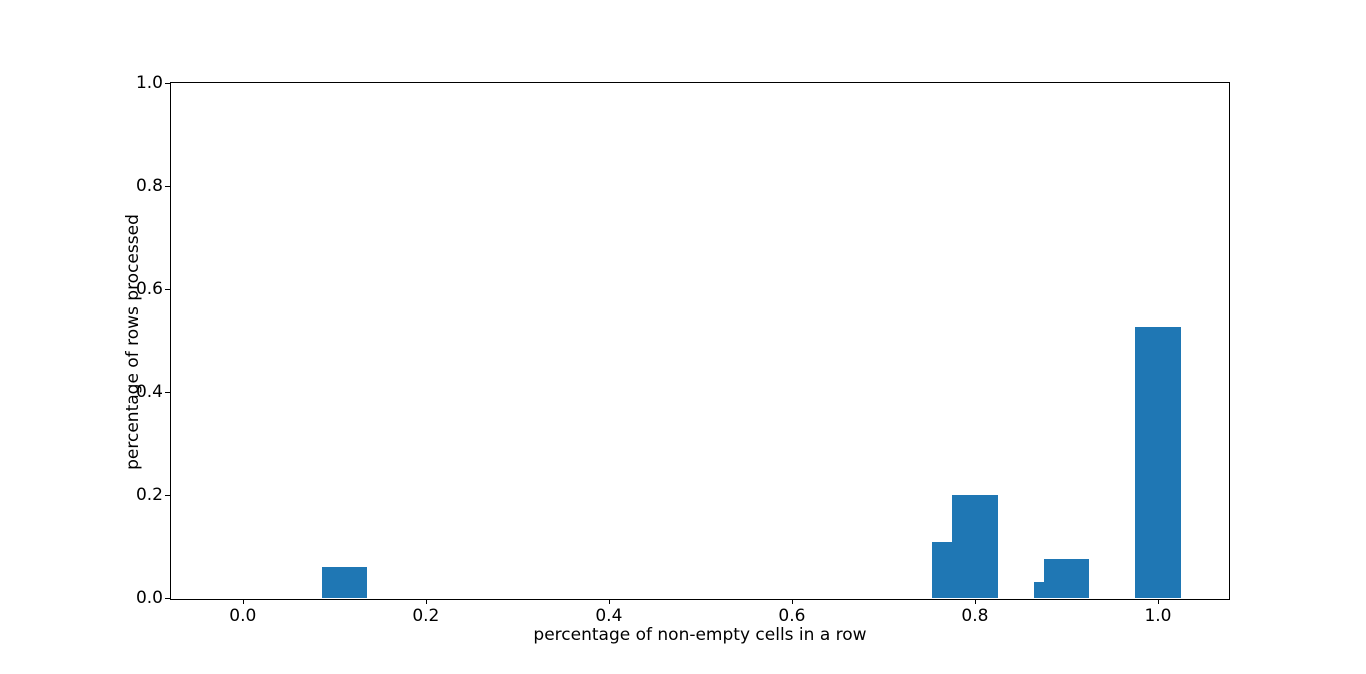 The height and width of the screenshot is (674, 1366). What do you see at coordinates (792, 602) in the screenshot?
I see `x-tick-mark-0.6` at bounding box center [792, 602].